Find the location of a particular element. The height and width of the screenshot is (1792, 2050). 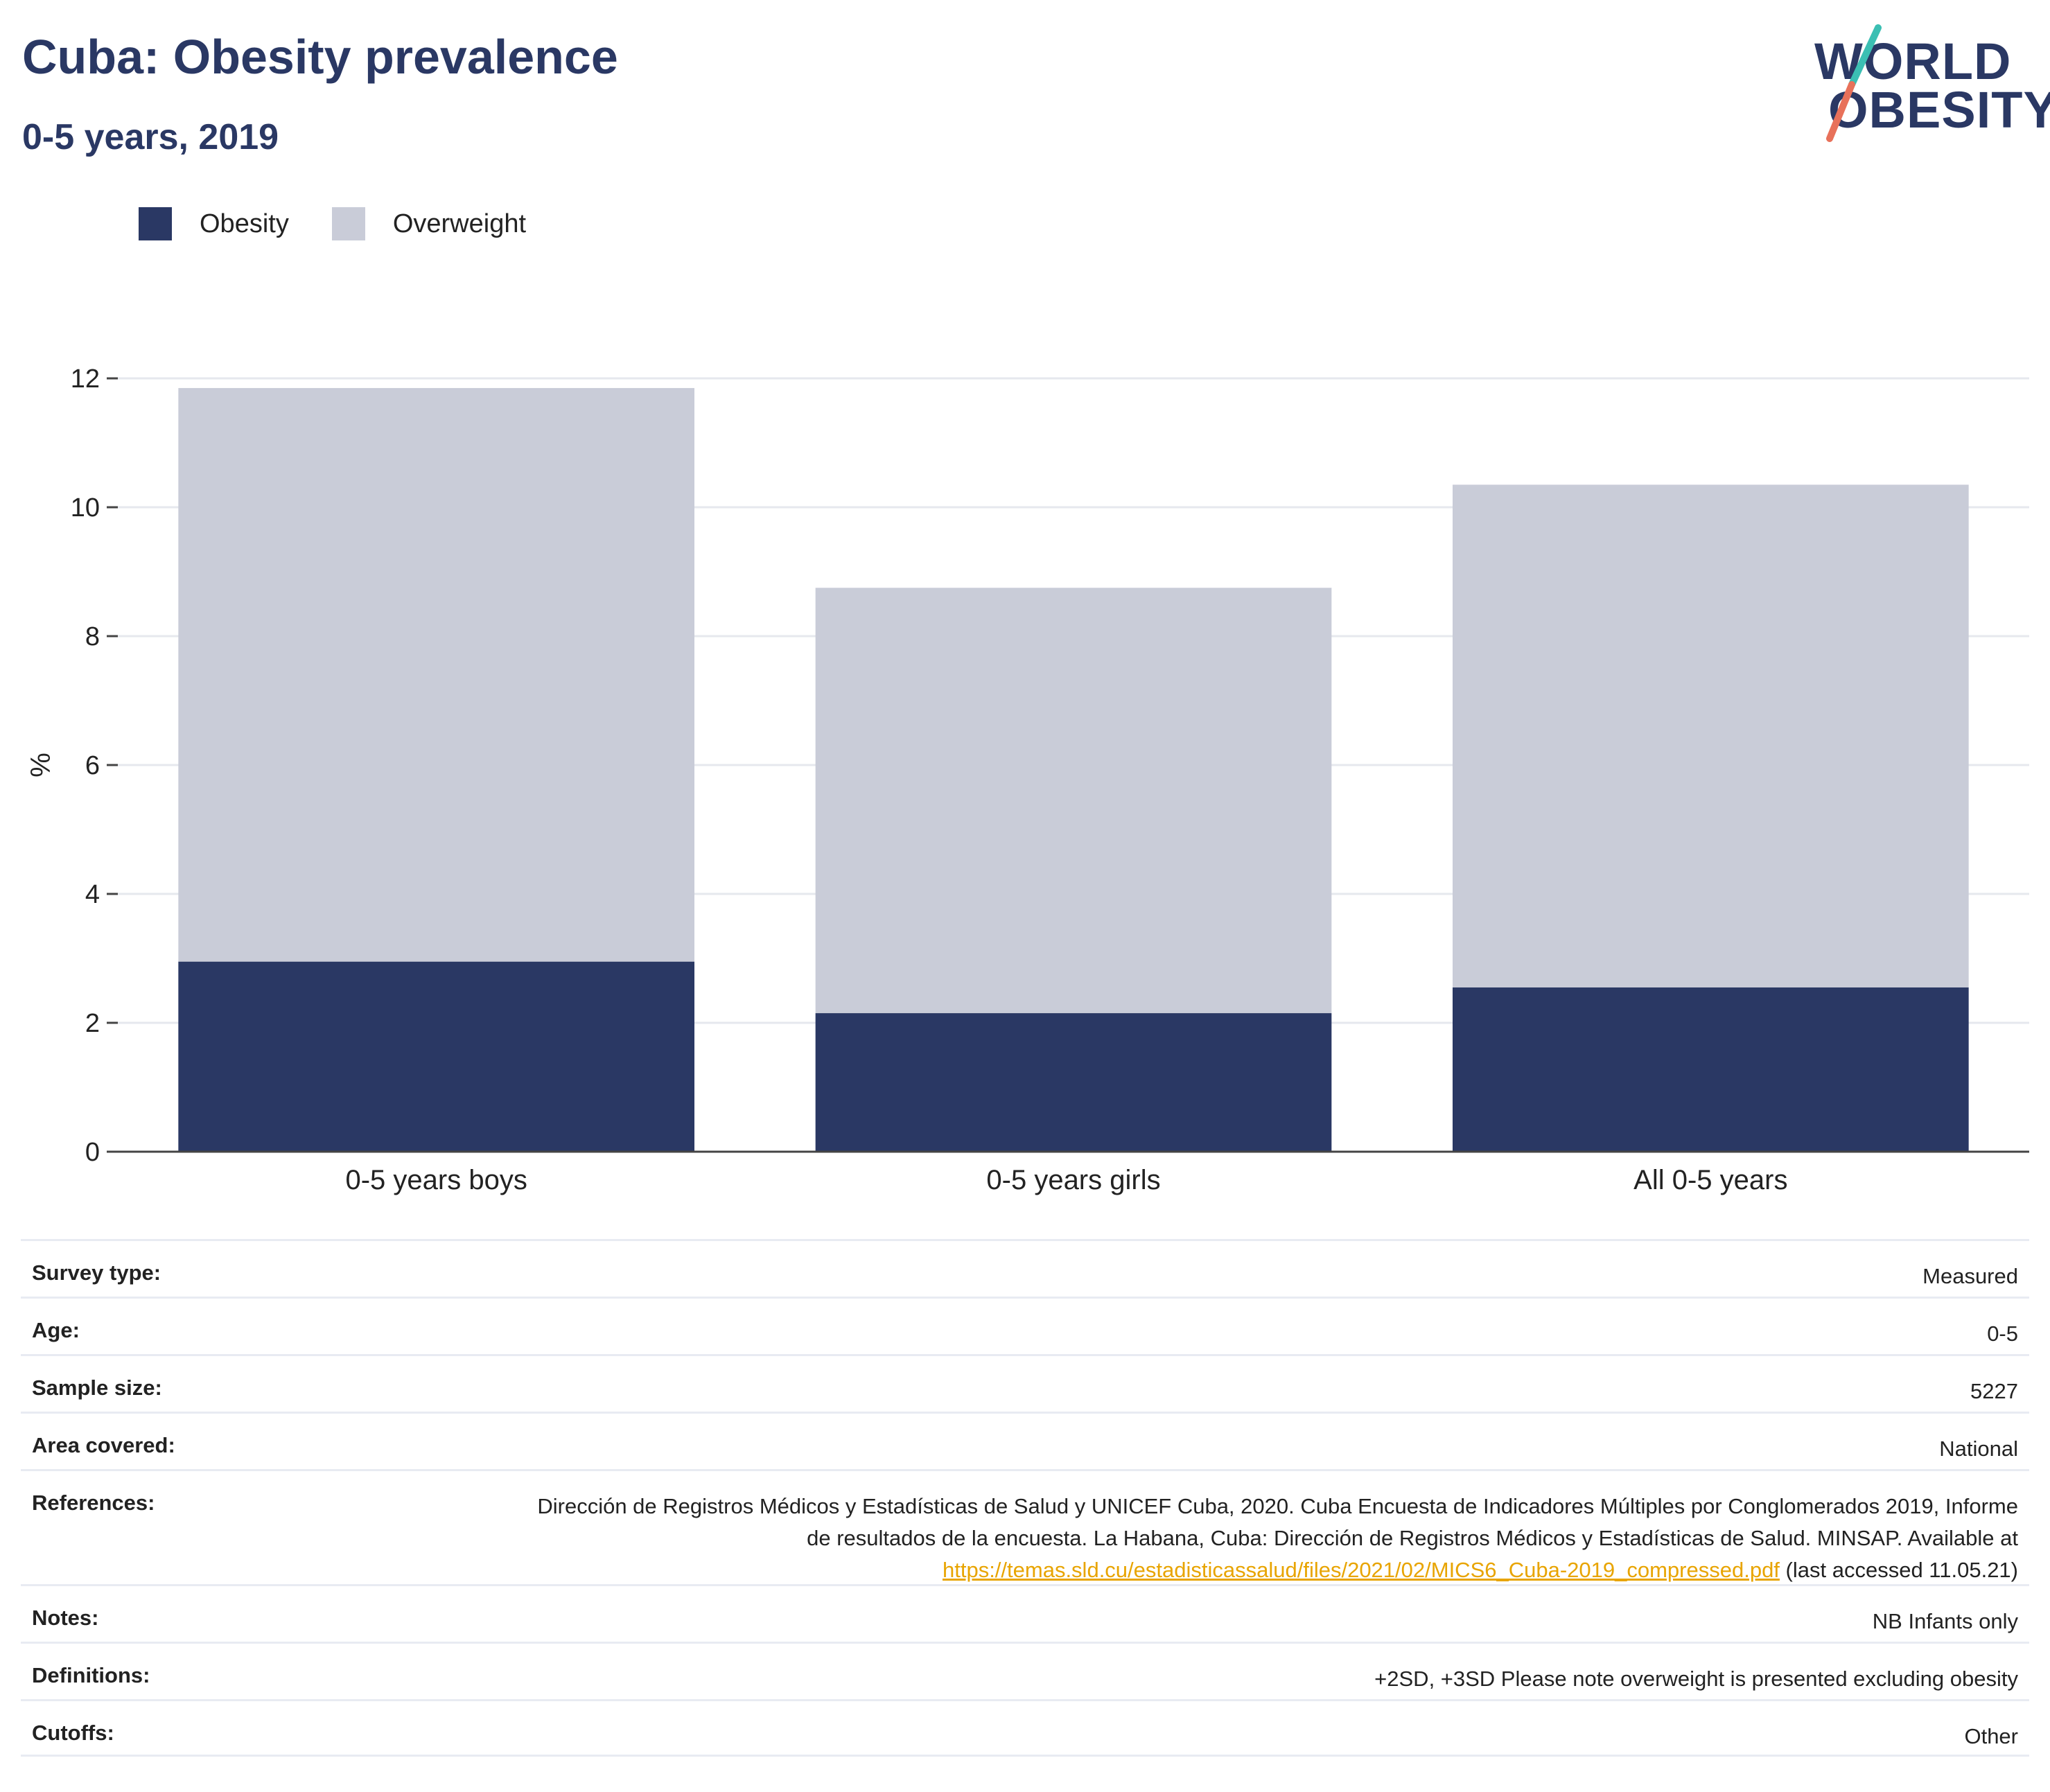

legend-swatch-overweight is located at coordinates (348, 224).